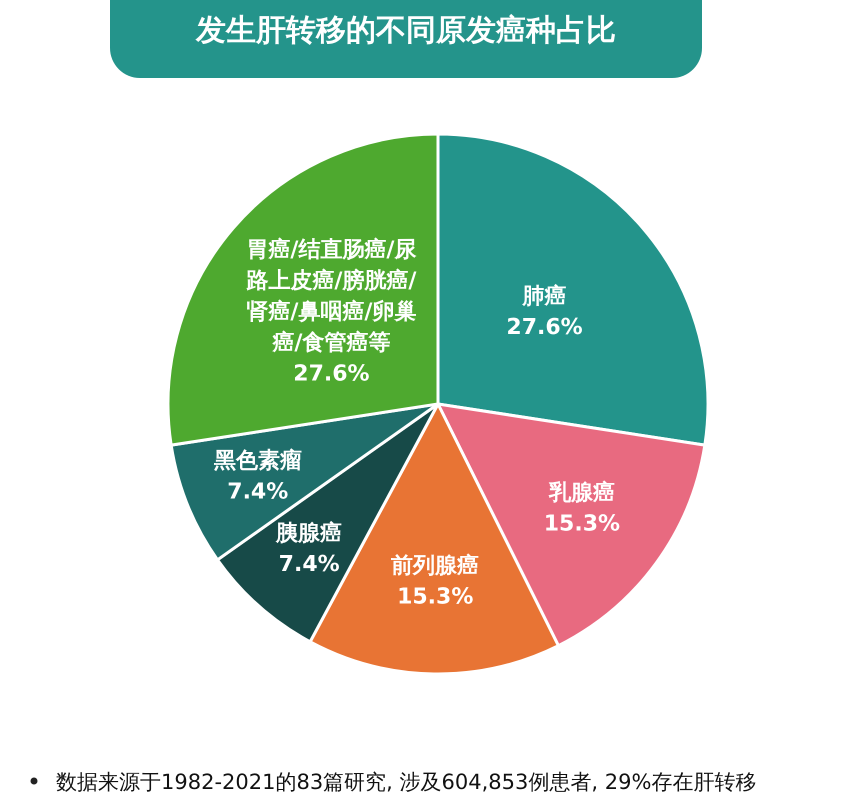 This screenshot has width=860, height=810. What do you see at coordinates (308, 533) in the screenshot?
I see `slice-label: 胰腺癌` at bounding box center [308, 533].